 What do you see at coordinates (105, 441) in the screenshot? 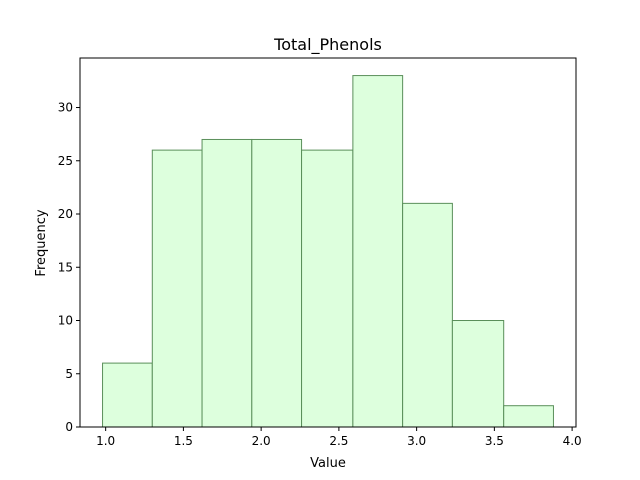
I see `x-tick-label: 1.0` at bounding box center [105, 441].